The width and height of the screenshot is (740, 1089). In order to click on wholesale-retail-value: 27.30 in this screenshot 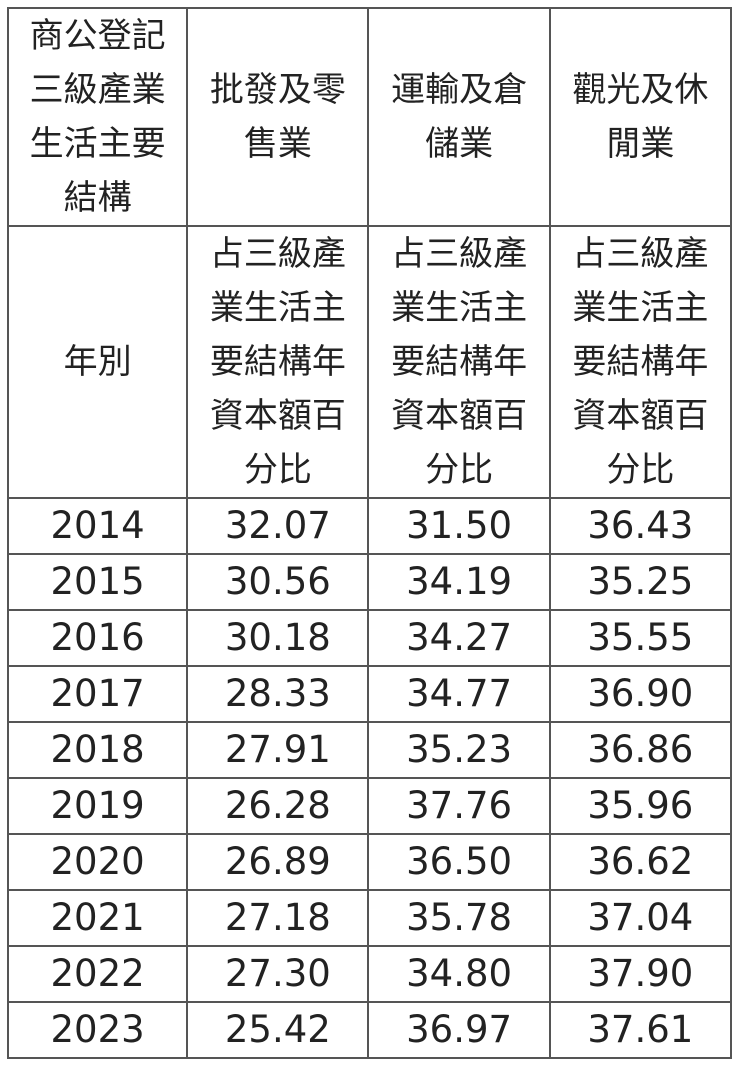, I will do `click(278, 974)`.